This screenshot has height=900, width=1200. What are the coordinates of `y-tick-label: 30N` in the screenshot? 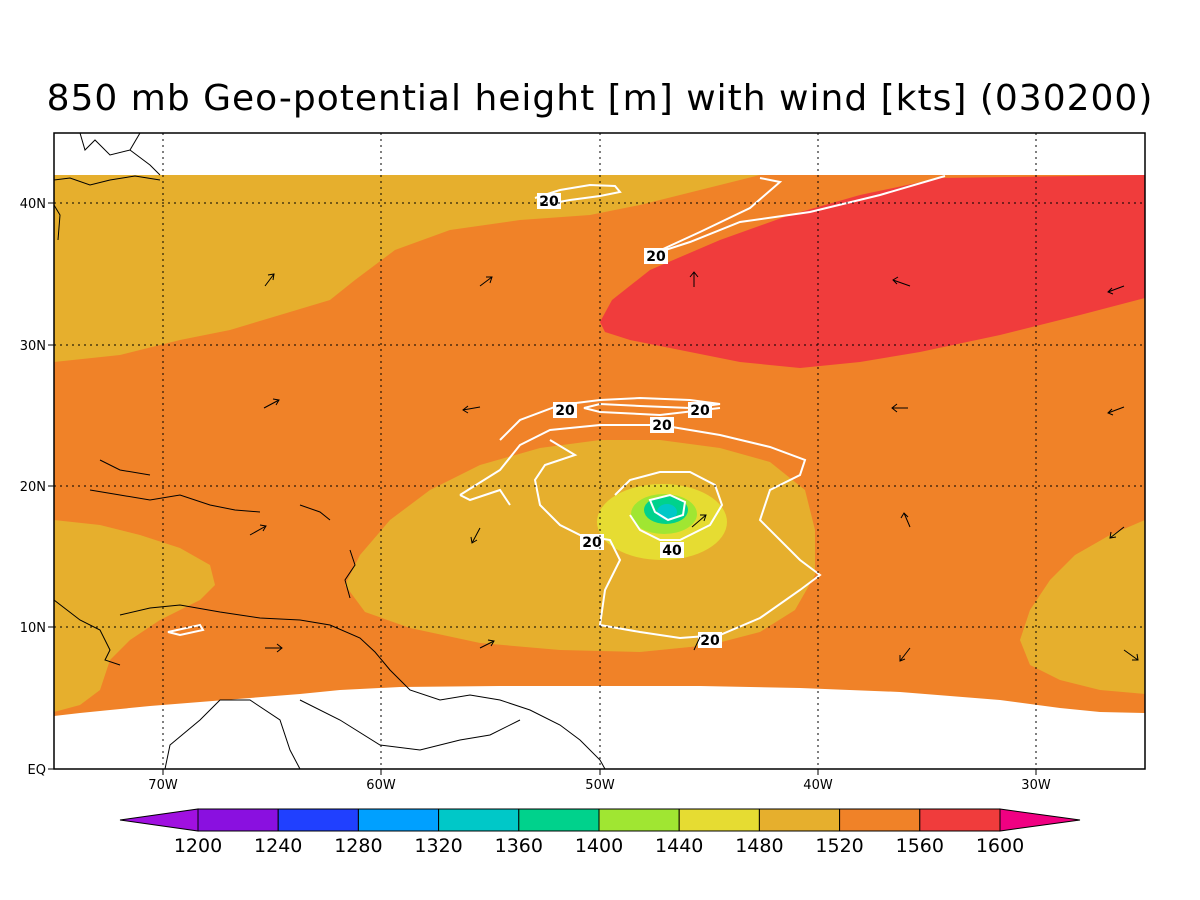 It's located at (33, 346).